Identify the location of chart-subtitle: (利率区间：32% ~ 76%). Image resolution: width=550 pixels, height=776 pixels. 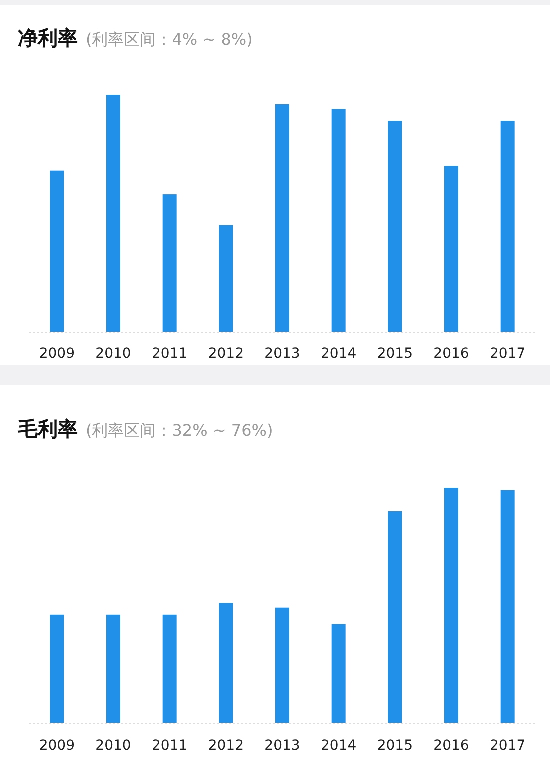
(180, 430).